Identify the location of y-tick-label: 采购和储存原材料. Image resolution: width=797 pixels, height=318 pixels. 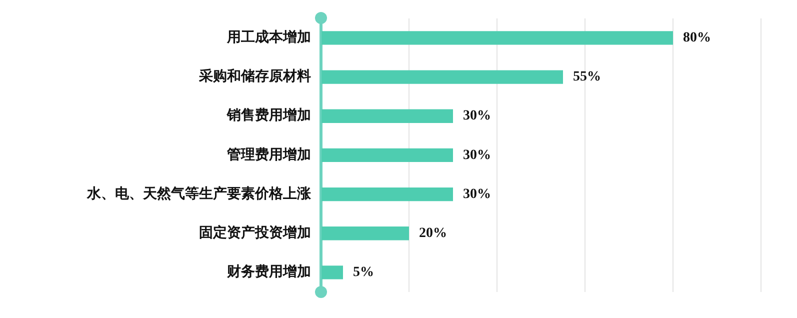
(254, 76).